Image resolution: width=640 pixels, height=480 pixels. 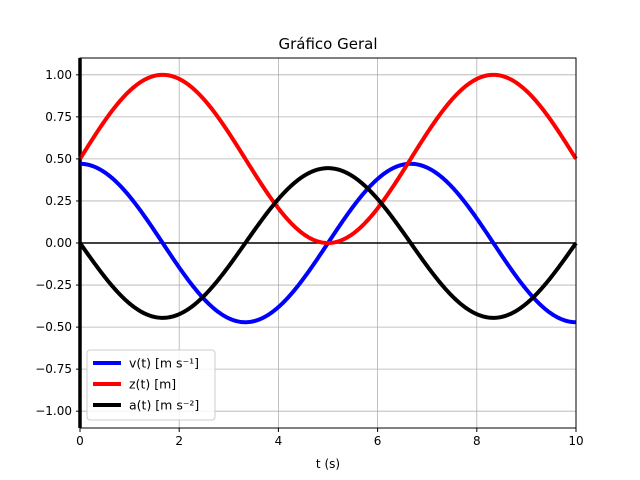 What do you see at coordinates (53, 327) in the screenshot?
I see `y-tick-label: −0.50` at bounding box center [53, 327].